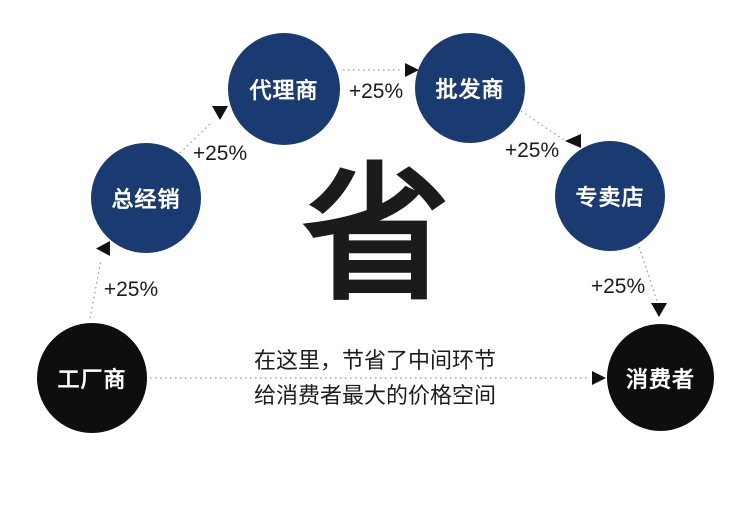 This screenshot has width=750, height=520. What do you see at coordinates (599, 378) in the screenshot?
I see `arrowhead-consumer-left-icon` at bounding box center [599, 378].